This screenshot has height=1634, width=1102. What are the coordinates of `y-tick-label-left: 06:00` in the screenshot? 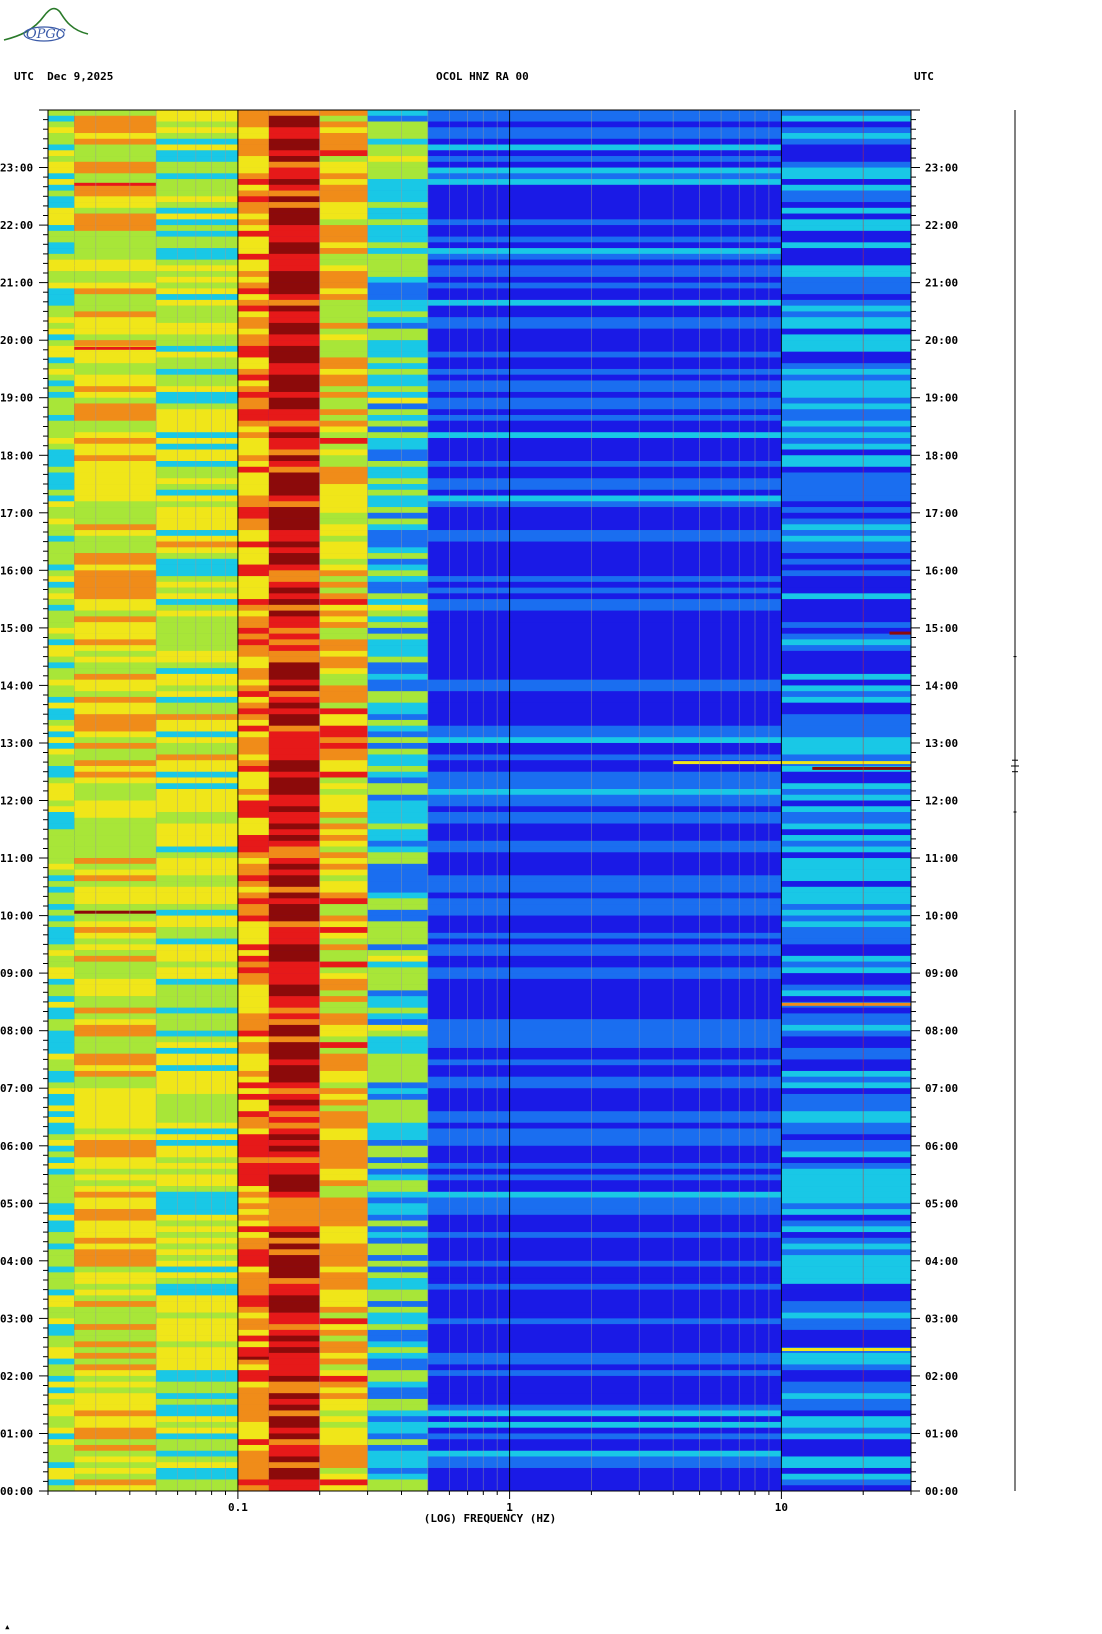 It's located at (16, 1146).